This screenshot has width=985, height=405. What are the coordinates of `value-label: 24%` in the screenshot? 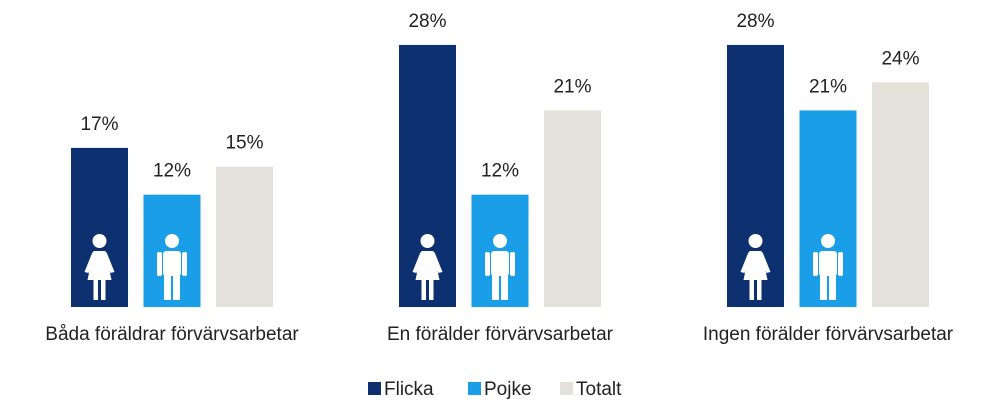 It's located at (900, 58).